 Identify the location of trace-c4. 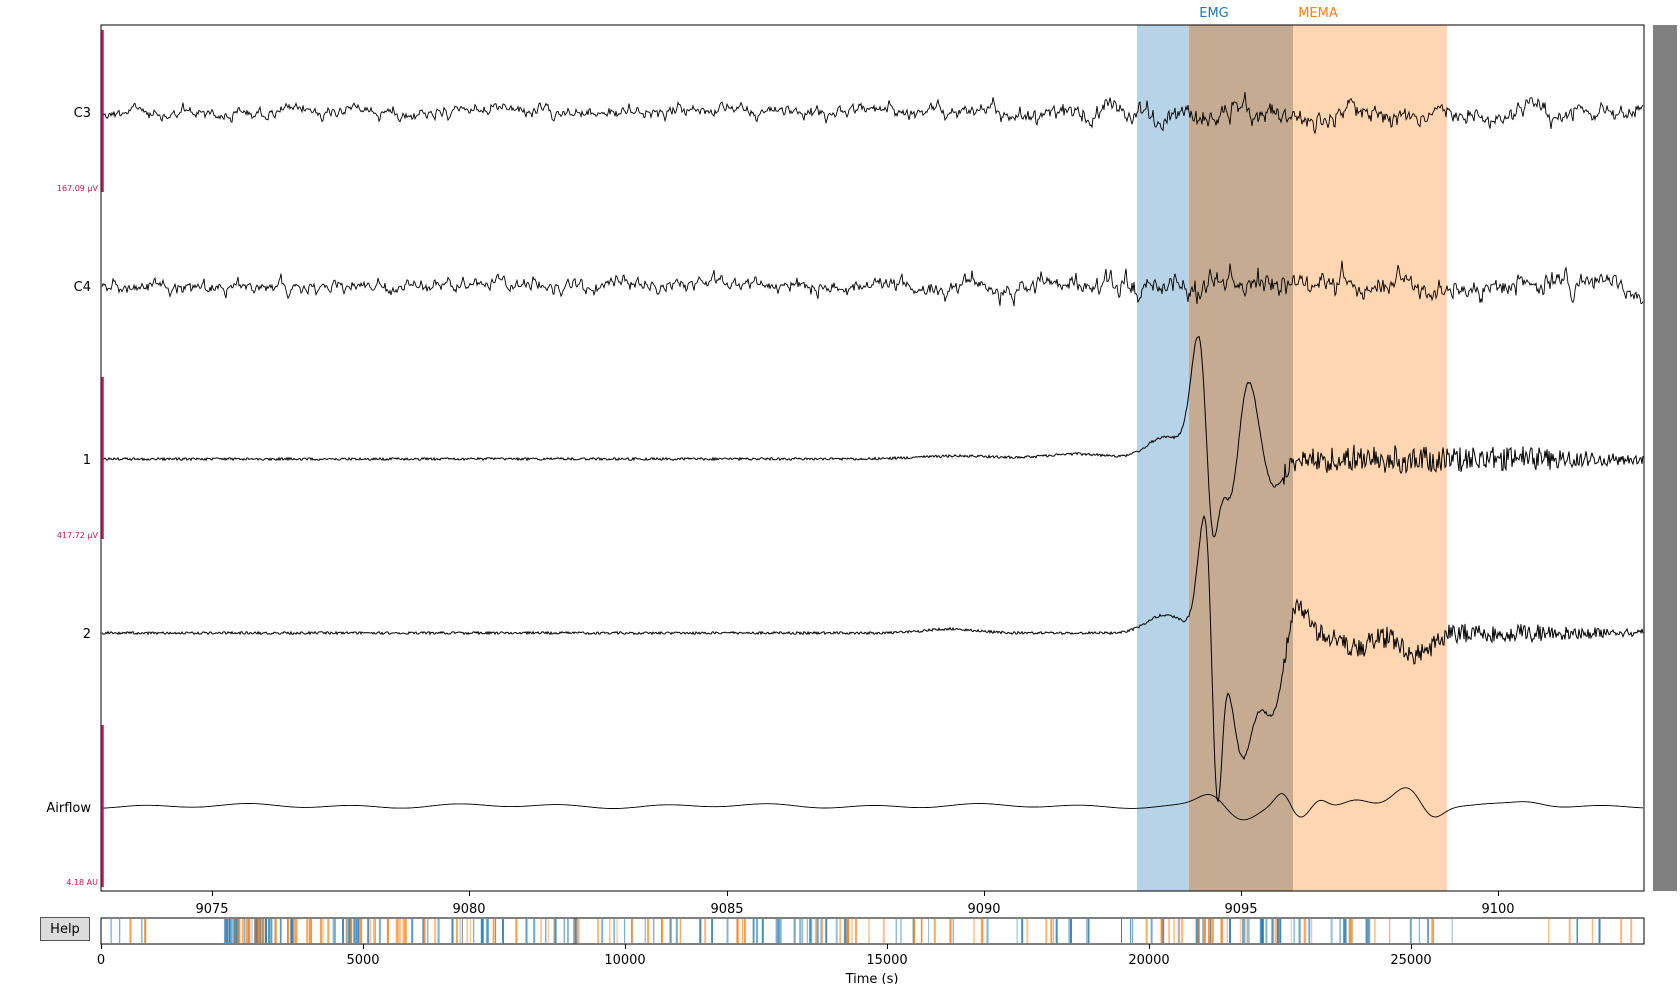
(872, 283).